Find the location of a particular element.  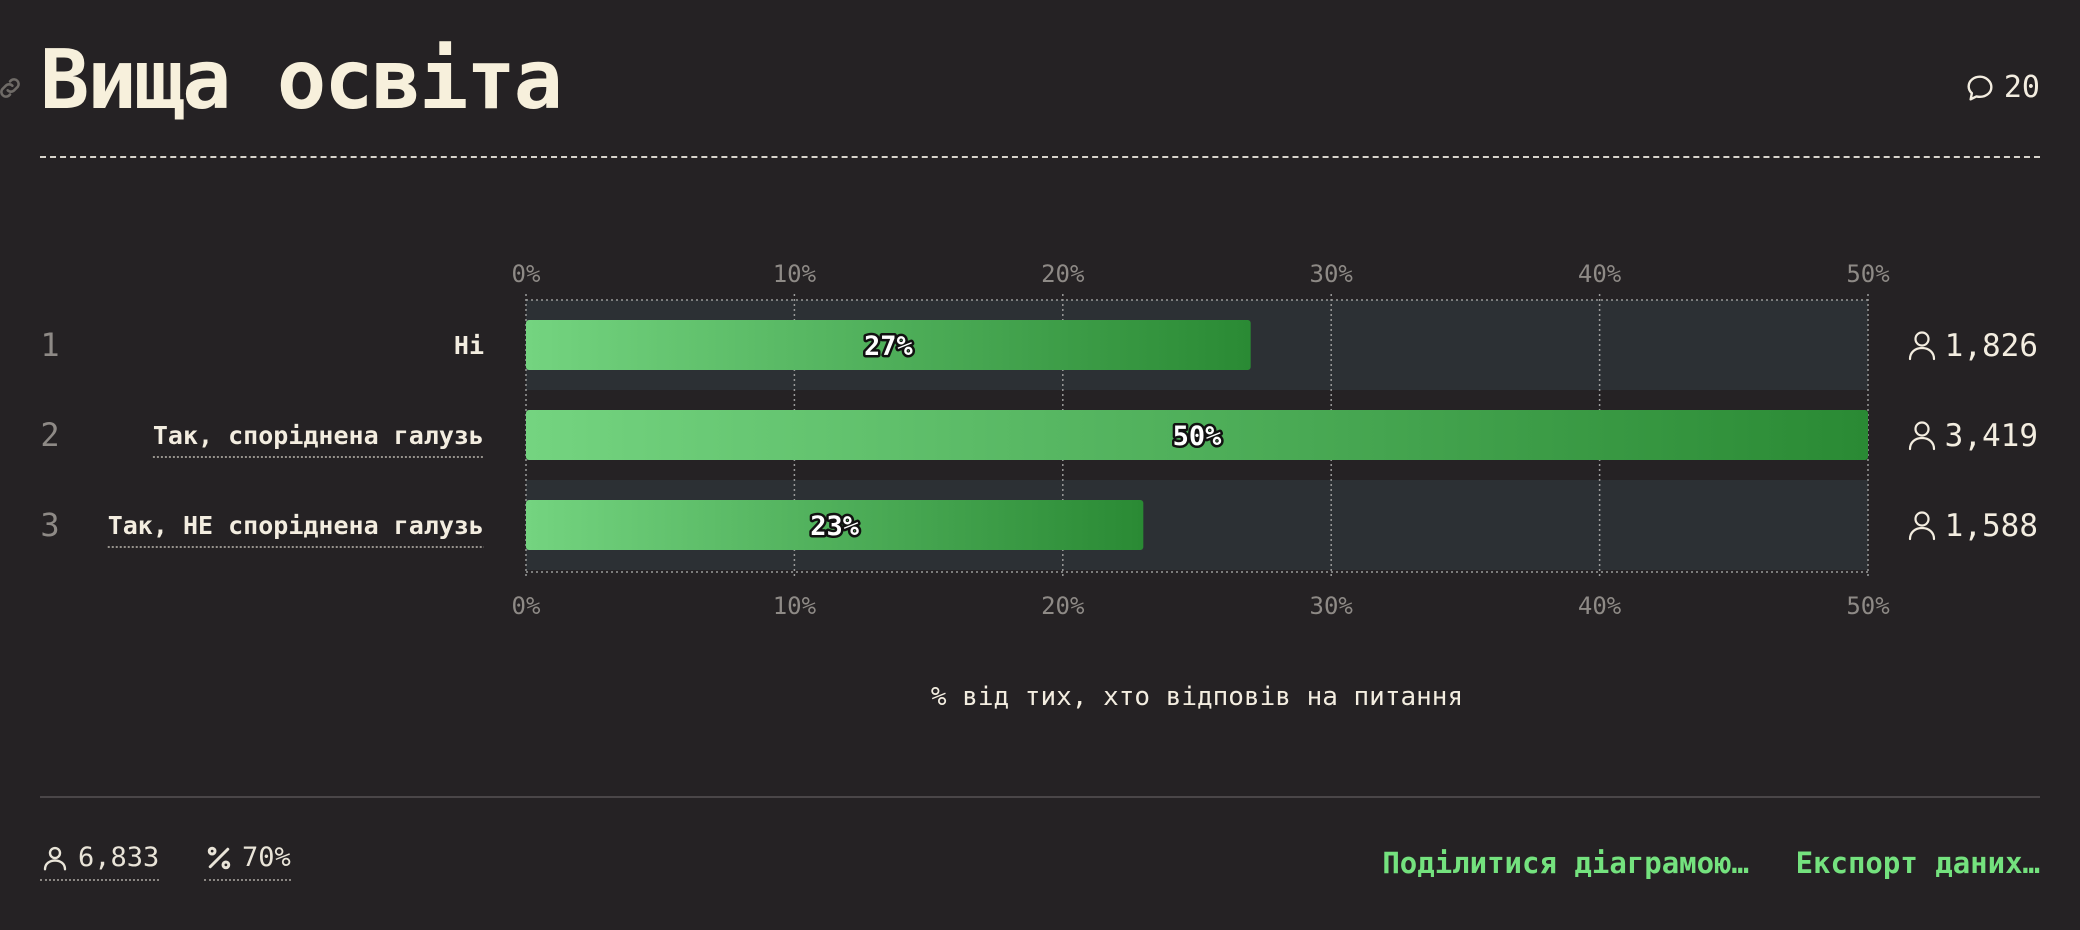

total-respondents-value: 6,833 is located at coordinates (119, 857).